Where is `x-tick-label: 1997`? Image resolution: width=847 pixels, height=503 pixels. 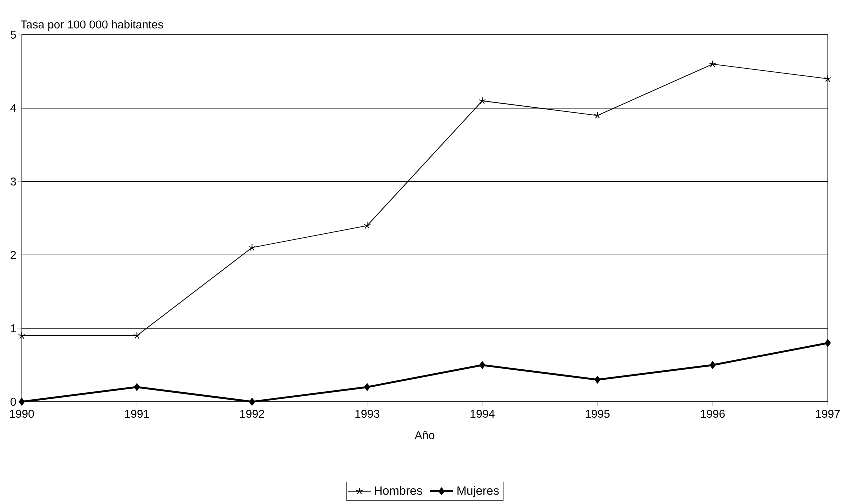 x-tick-label: 1997 is located at coordinates (828, 414).